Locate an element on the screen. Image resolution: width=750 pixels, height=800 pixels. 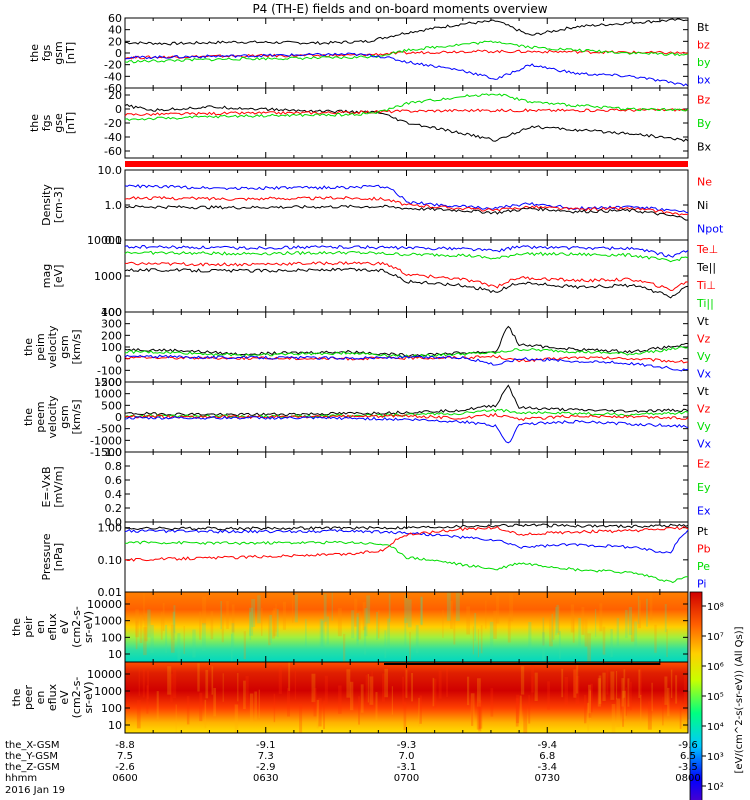
y-axis-label: [nT] is located at coordinates (70, 53).